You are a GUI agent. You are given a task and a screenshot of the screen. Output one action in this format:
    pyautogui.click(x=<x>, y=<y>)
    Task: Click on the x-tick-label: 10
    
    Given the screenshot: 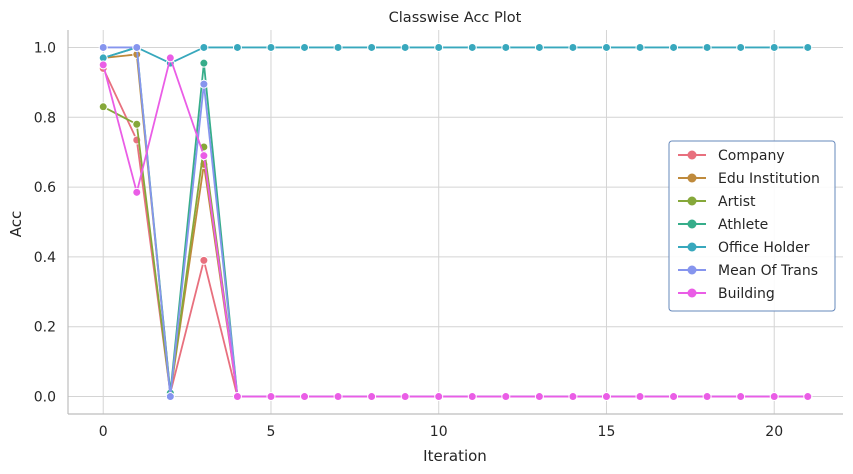 What is the action you would take?
    pyautogui.click(x=439, y=432)
    